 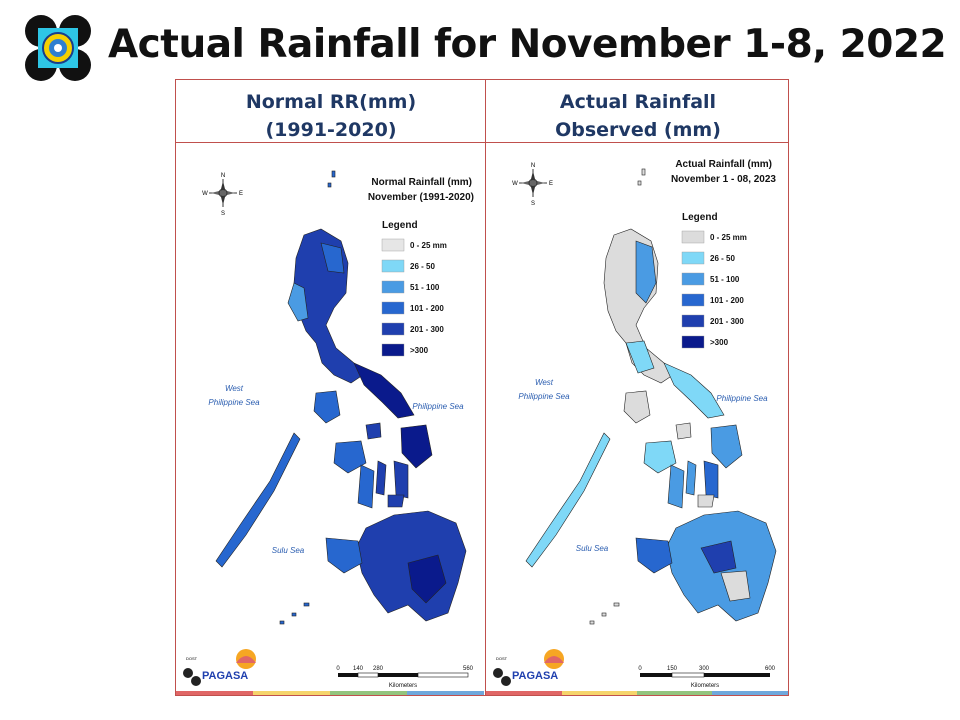 I want to click on header-separator, so click(x=482, y=142).